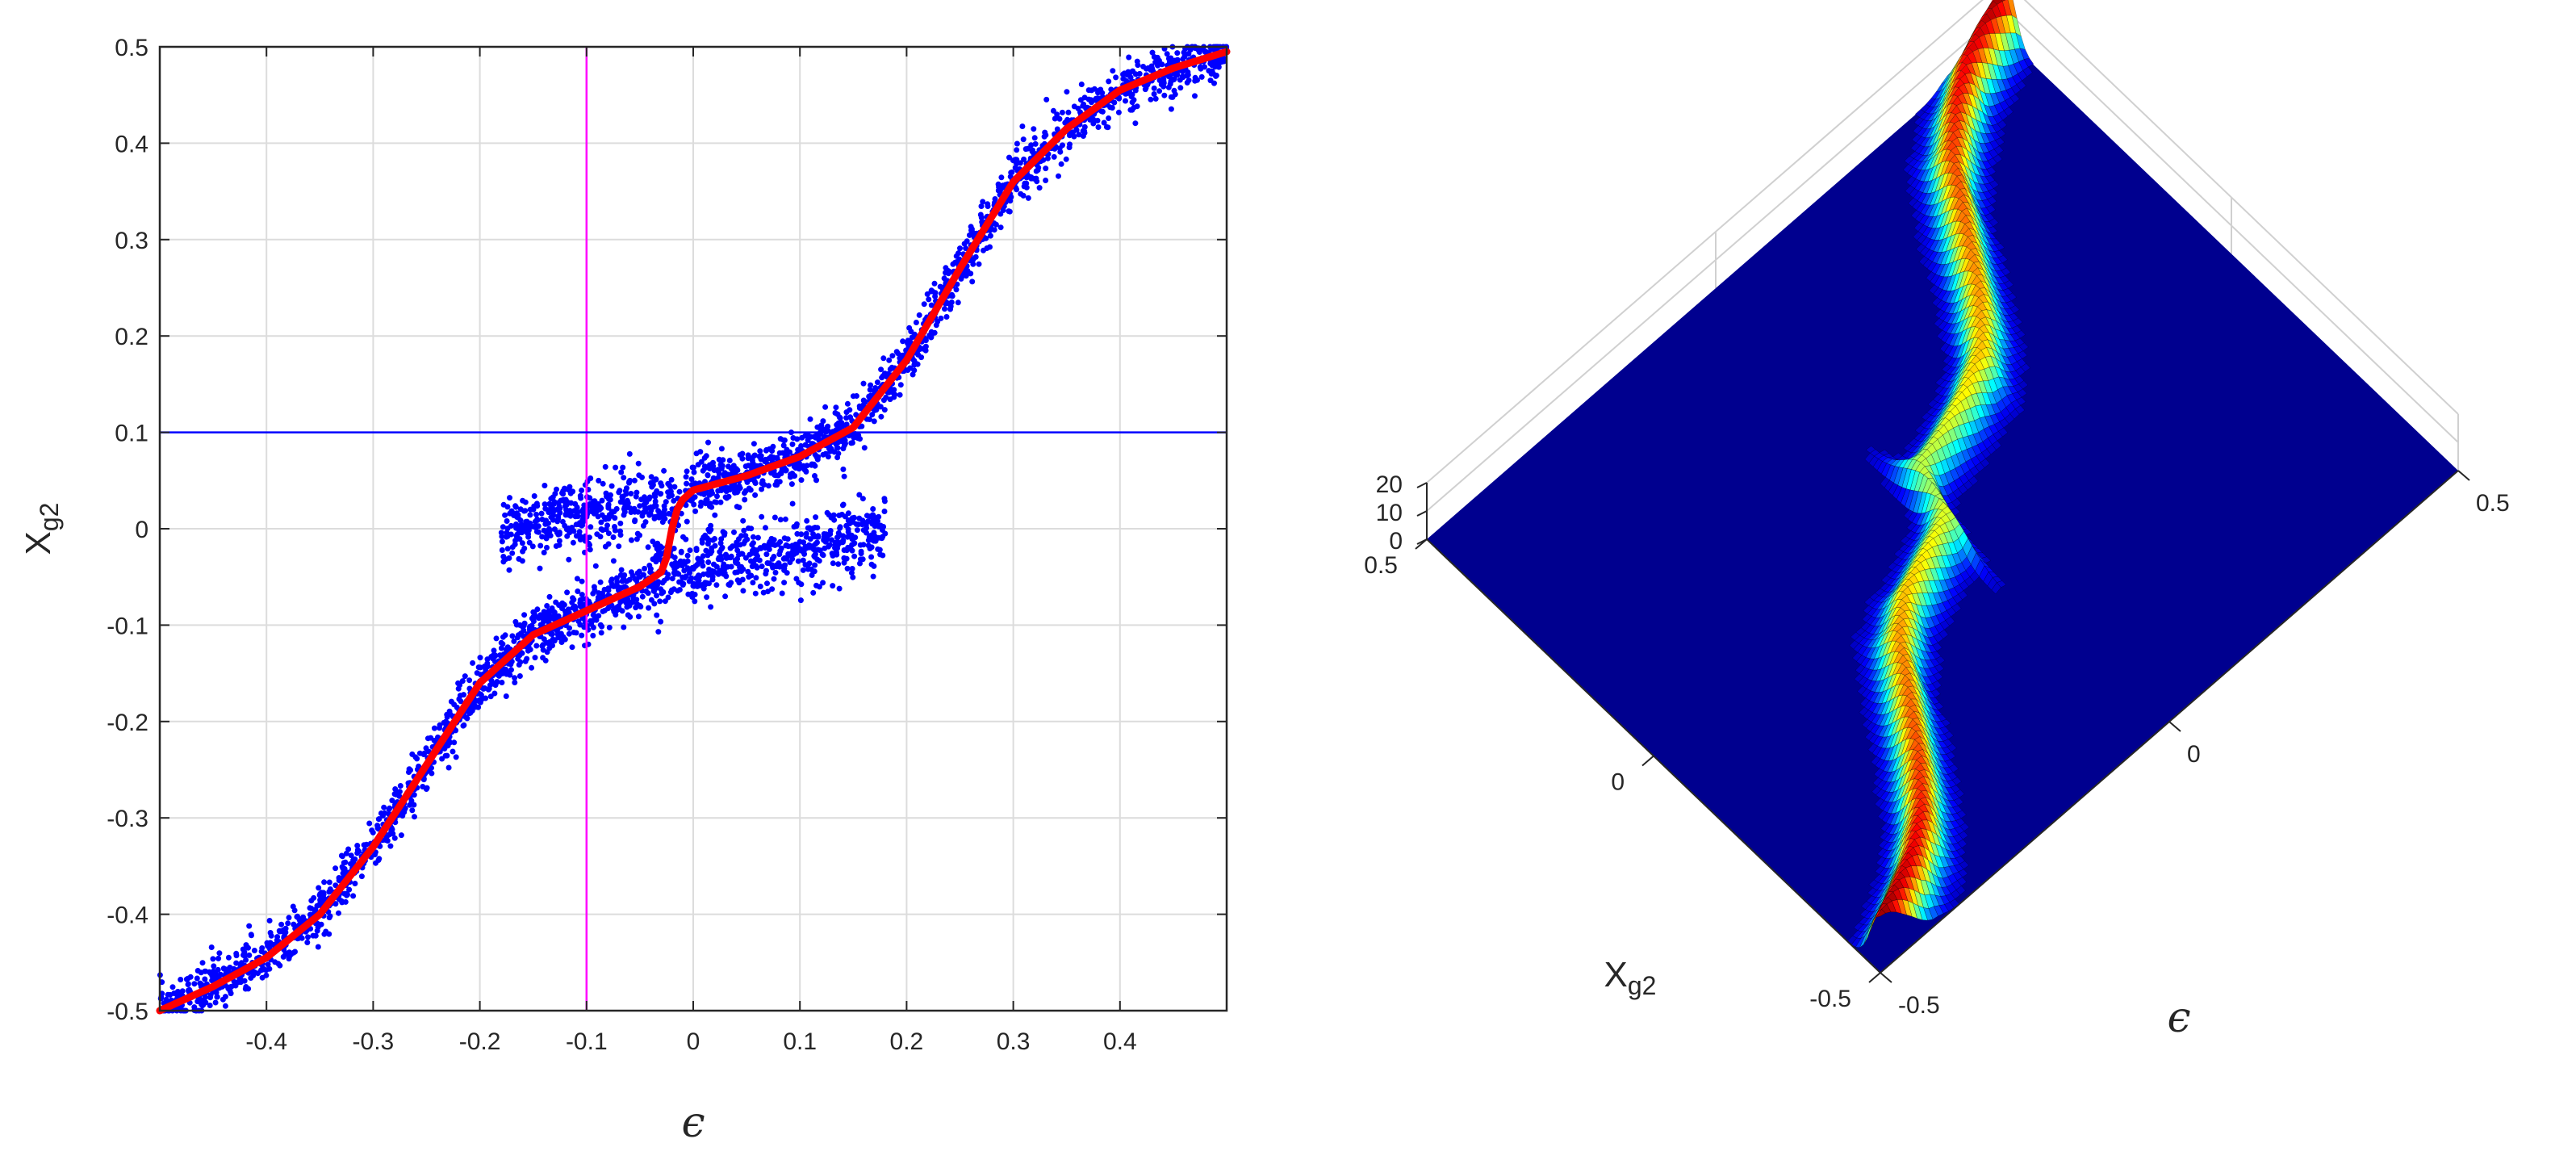 The width and height of the screenshot is (2576, 1160). I want to click on y-tick-label: 0.3, so click(131, 241).